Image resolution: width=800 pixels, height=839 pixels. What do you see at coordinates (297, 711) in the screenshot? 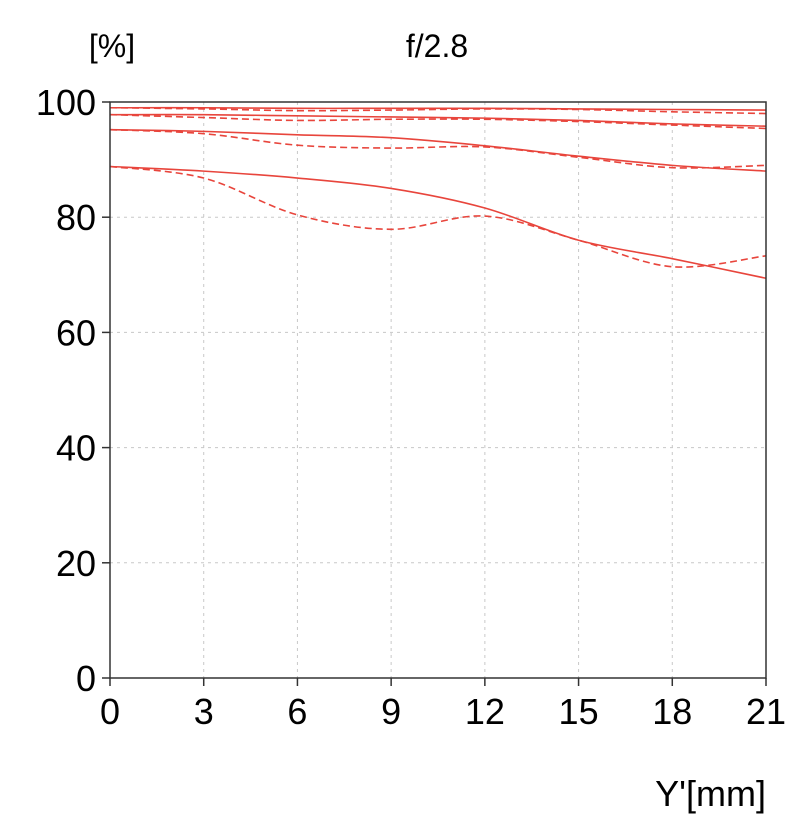
I see `x-tick-label: 6` at bounding box center [297, 711].